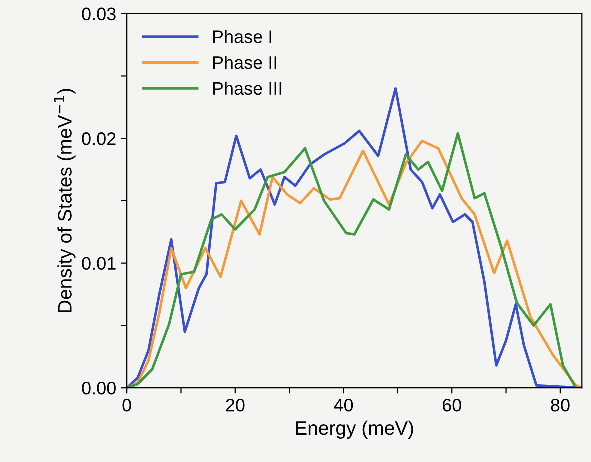 Image resolution: width=591 pixels, height=462 pixels. Describe the element at coordinates (99, 139) in the screenshot. I see `y-tick-label: 0.02` at that location.